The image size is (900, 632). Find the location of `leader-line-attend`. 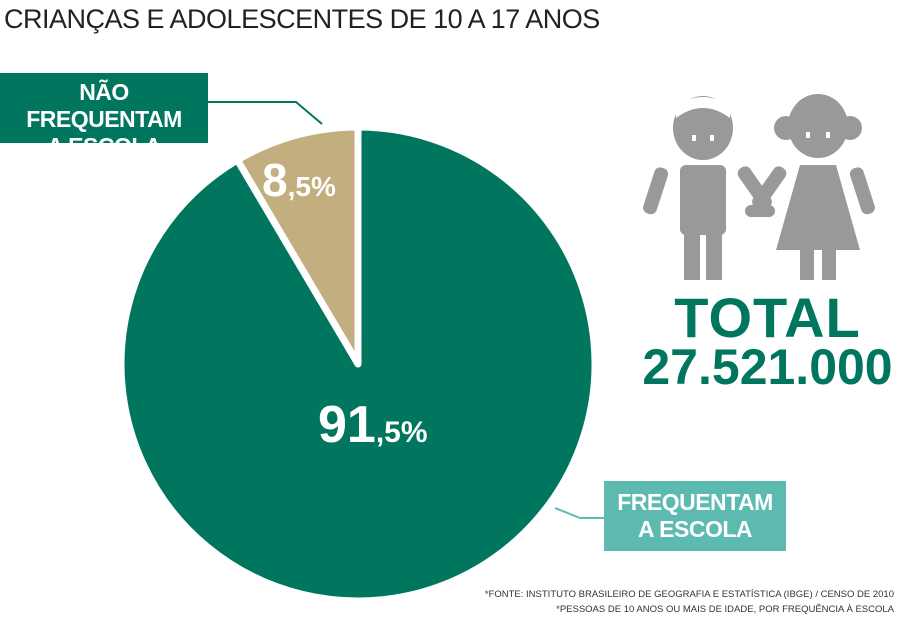

leader-line-attend is located at coordinates (579, 513).